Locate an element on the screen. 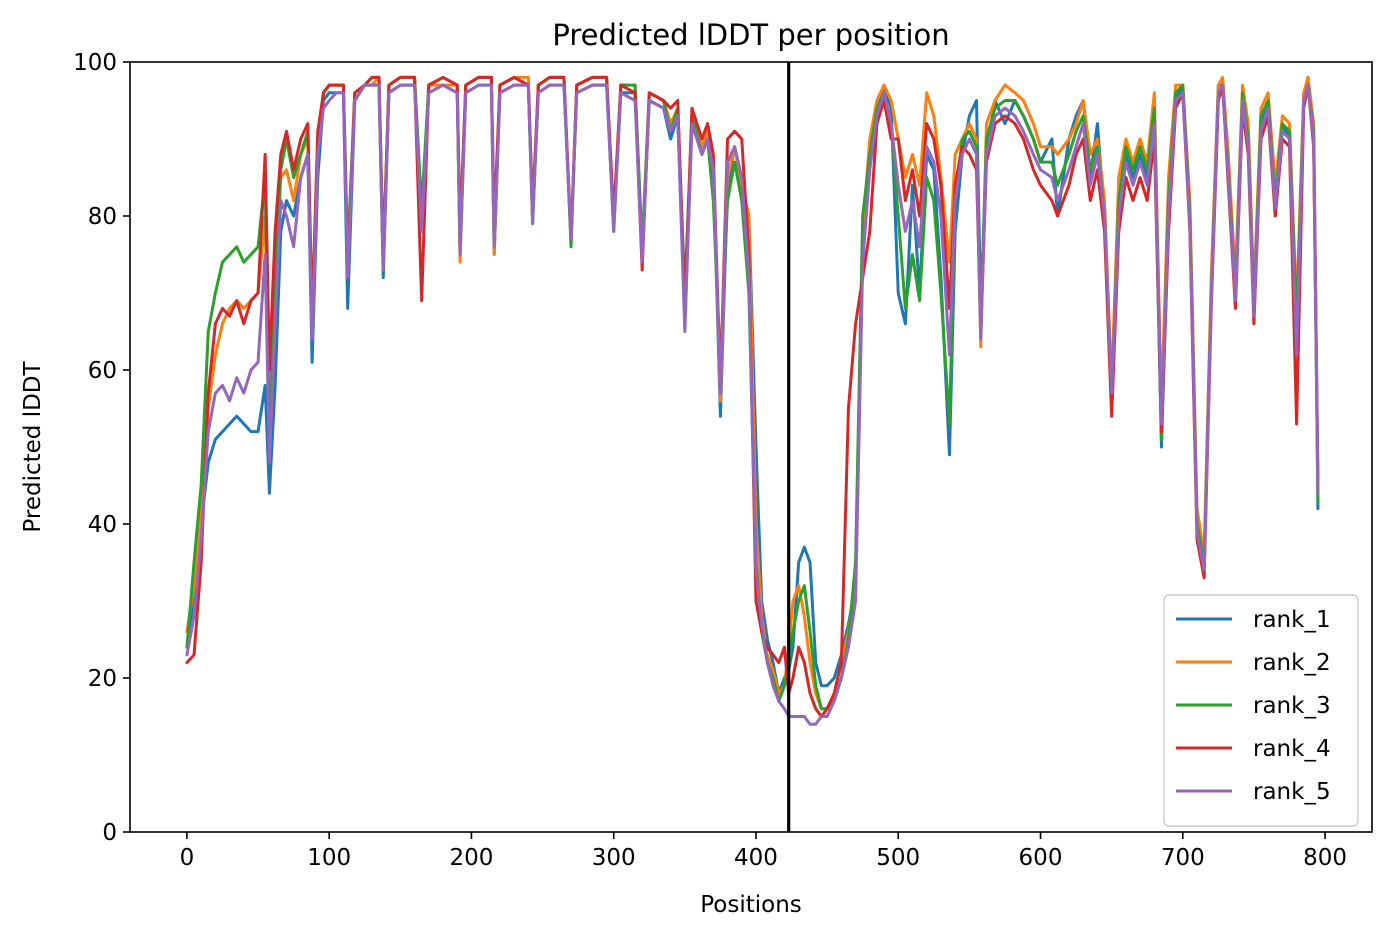 This screenshot has width=1391, height=943. legend-box is located at coordinates (1261, 710).